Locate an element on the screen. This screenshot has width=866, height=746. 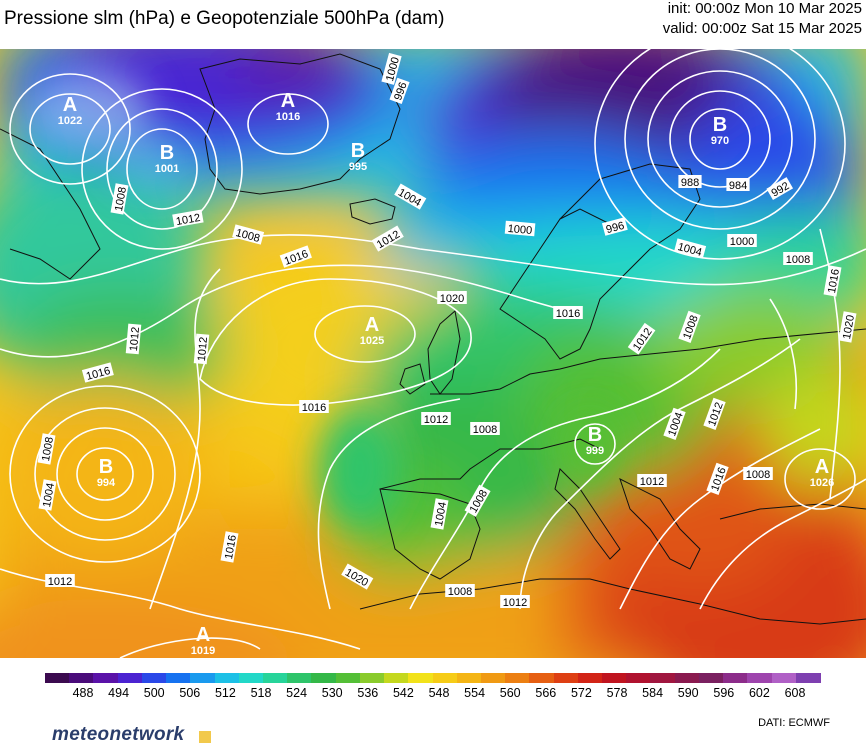
pressure-center-value: 1016 is located at coordinates (288, 117).